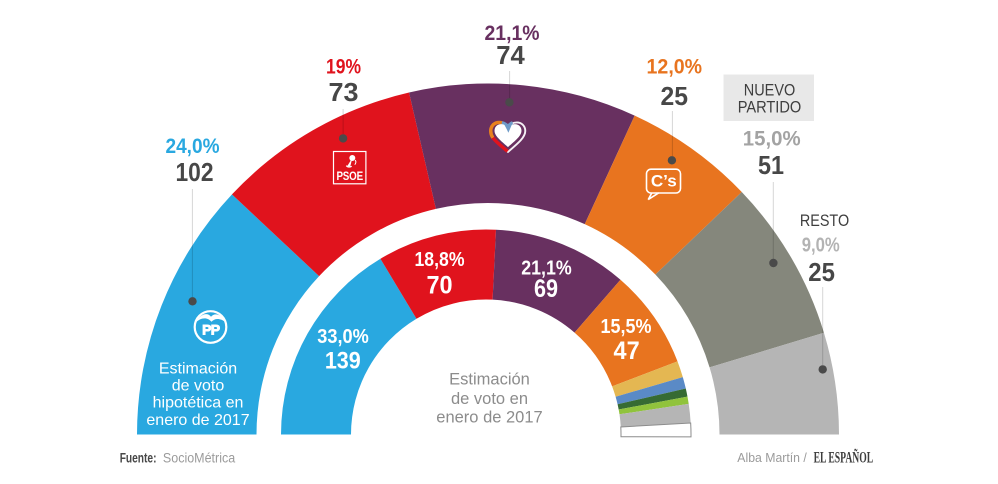 Image resolution: width=998 pixels, height=484 pixels. What do you see at coordinates (627, 351) in the screenshot?
I see `svg-text: 47` at bounding box center [627, 351].